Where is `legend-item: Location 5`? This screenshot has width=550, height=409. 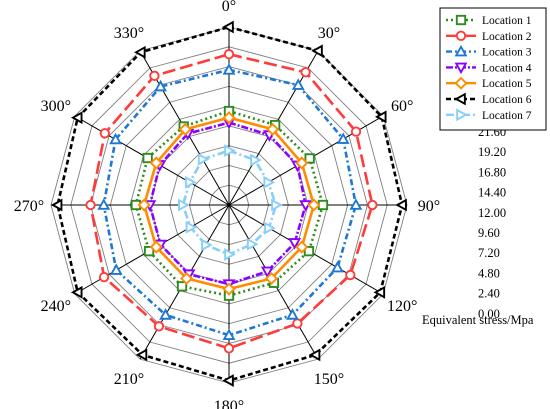
legend-item: Location 5 is located at coordinates (489, 83).